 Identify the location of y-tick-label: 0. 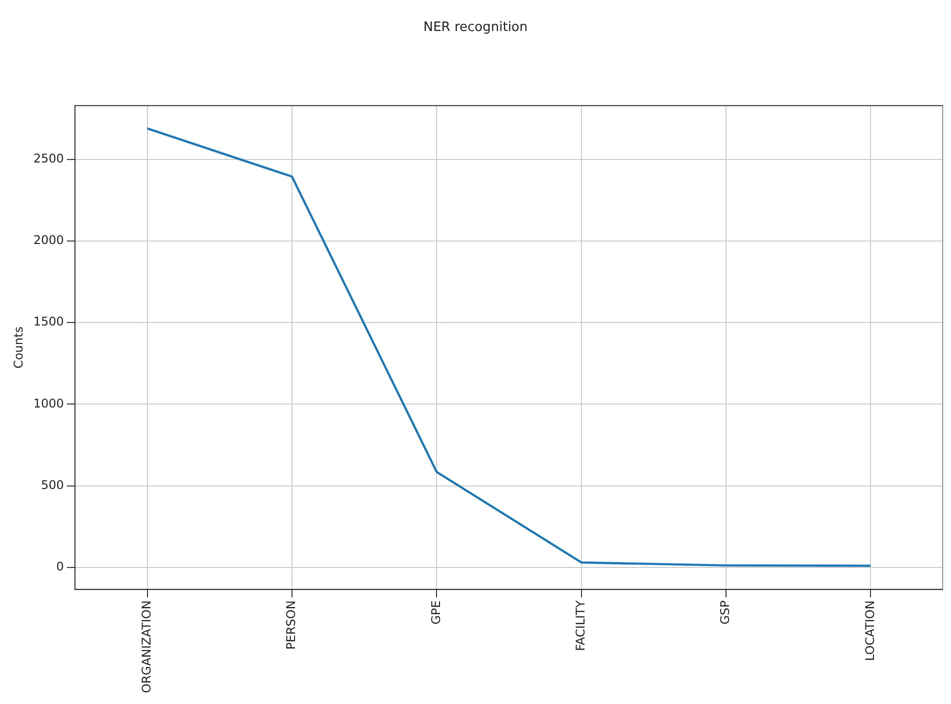
(60, 567).